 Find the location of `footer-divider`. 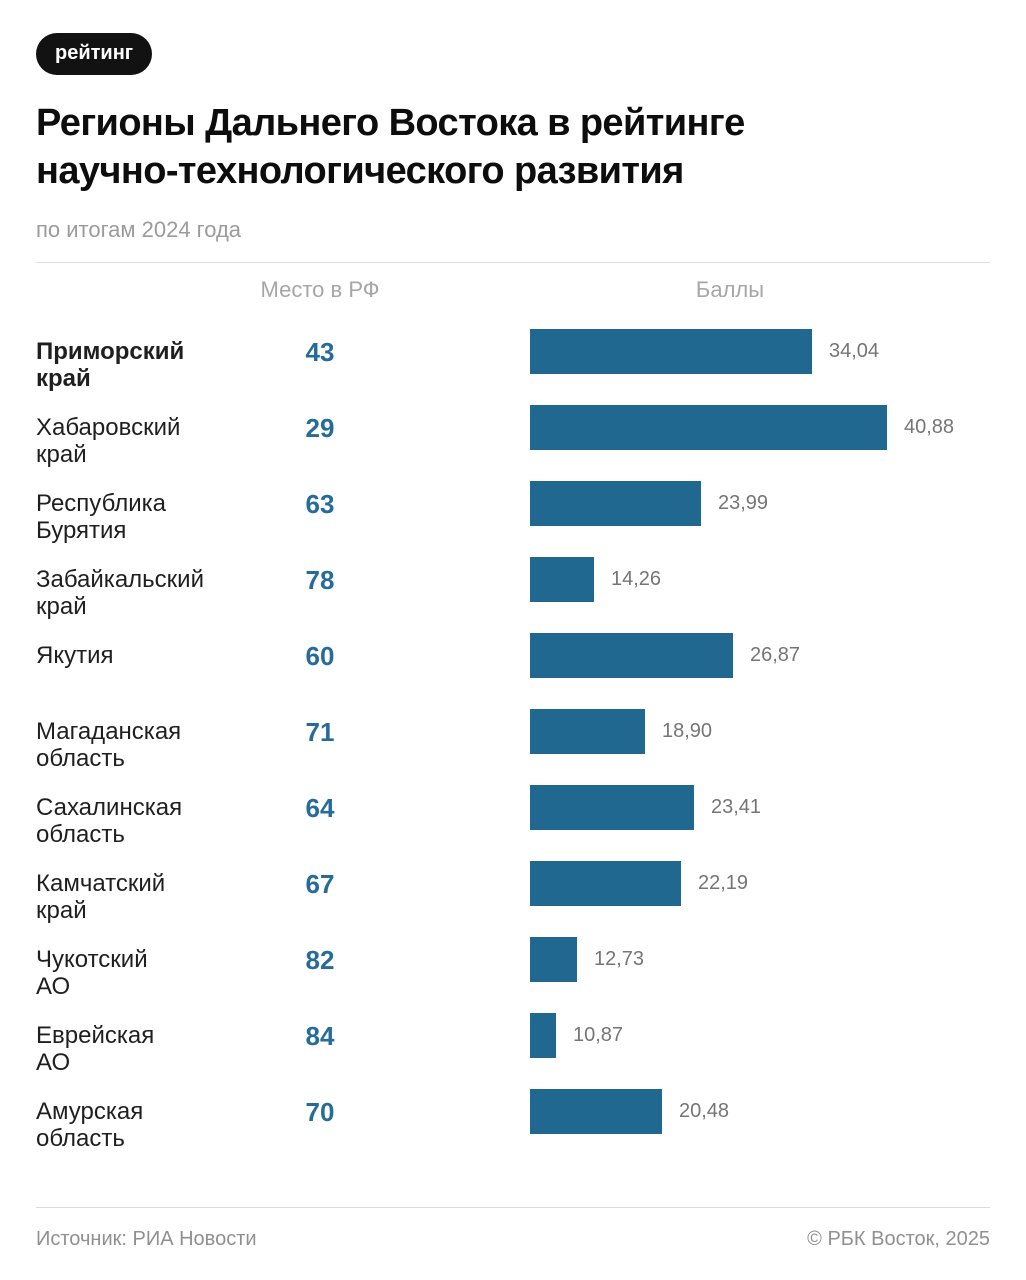

footer-divider is located at coordinates (513, 1207).